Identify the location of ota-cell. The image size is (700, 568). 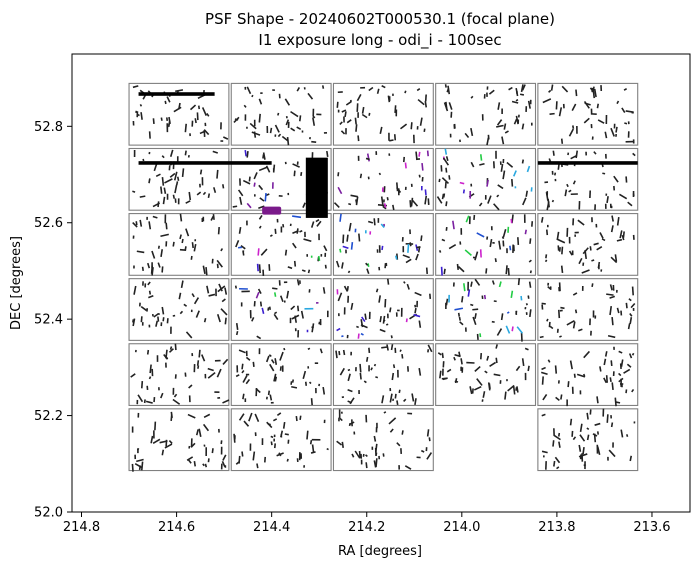
(179, 309).